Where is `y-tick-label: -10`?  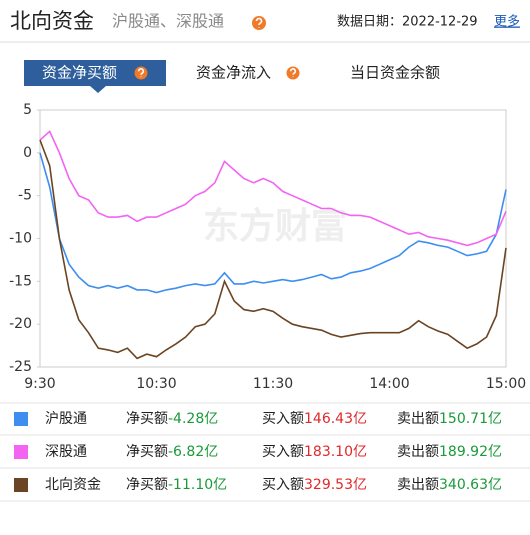
y-tick-label: -10 is located at coordinates (20, 239).